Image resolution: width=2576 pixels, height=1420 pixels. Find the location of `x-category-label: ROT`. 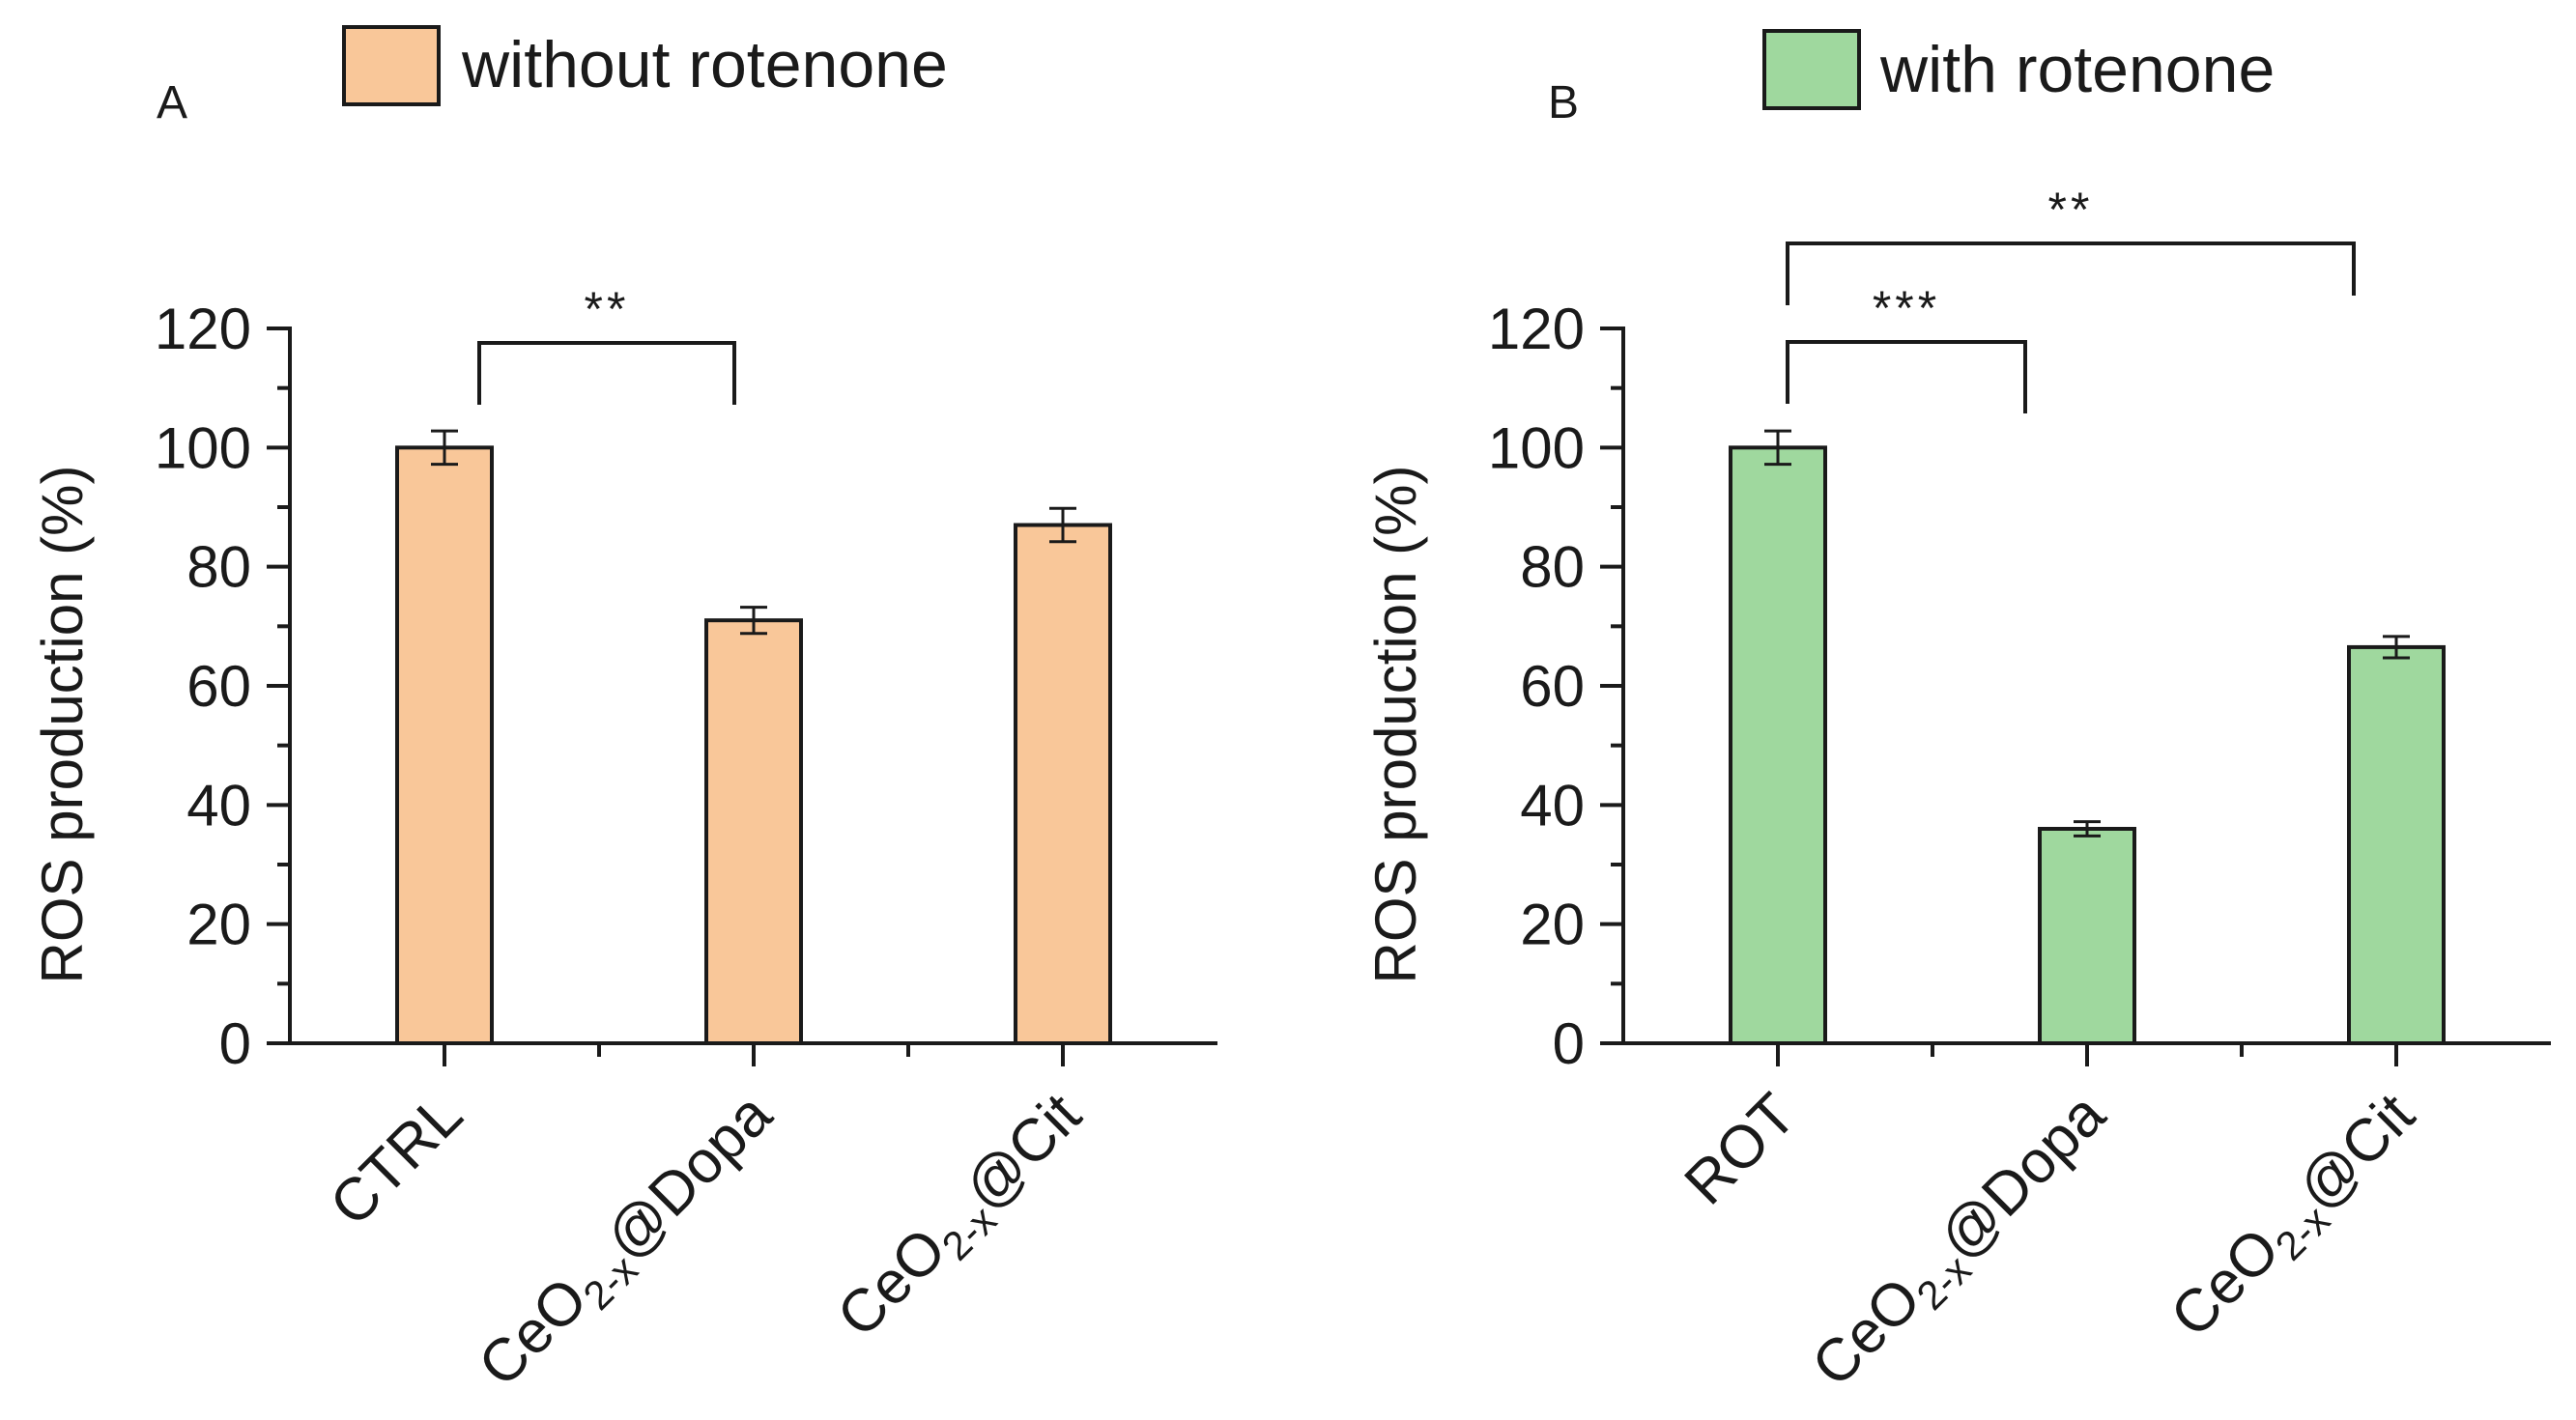

x-category-label: ROT is located at coordinates (1741, 1149).